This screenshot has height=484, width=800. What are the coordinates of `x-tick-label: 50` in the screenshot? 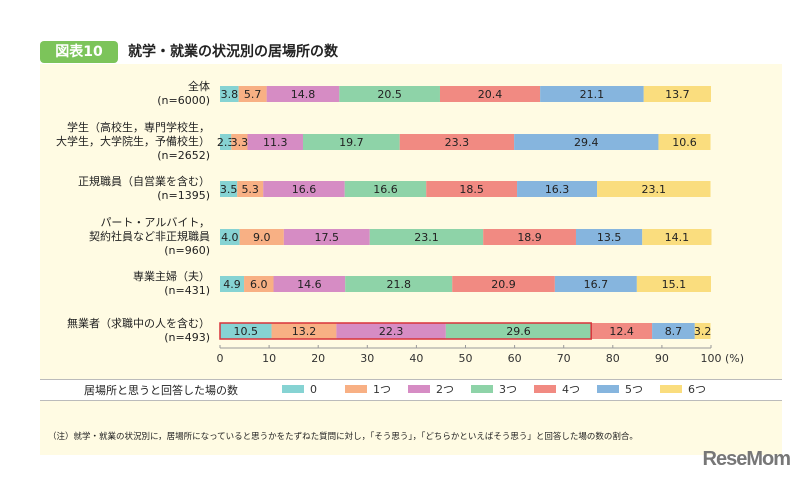 It's located at (466, 358).